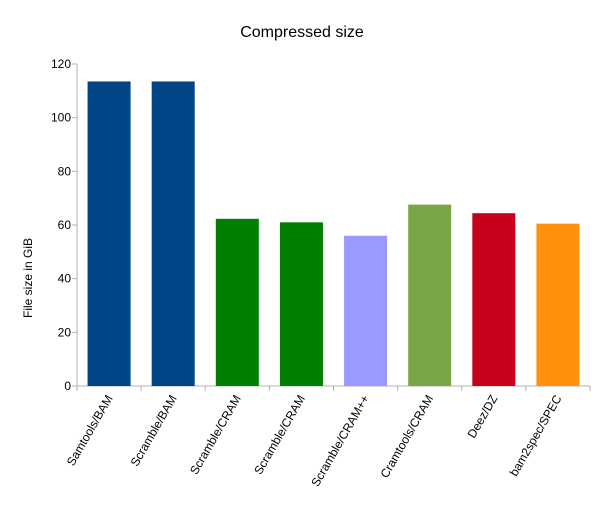 This screenshot has height=511, width=605. I want to click on y-tick-label: 100, so click(61, 118).